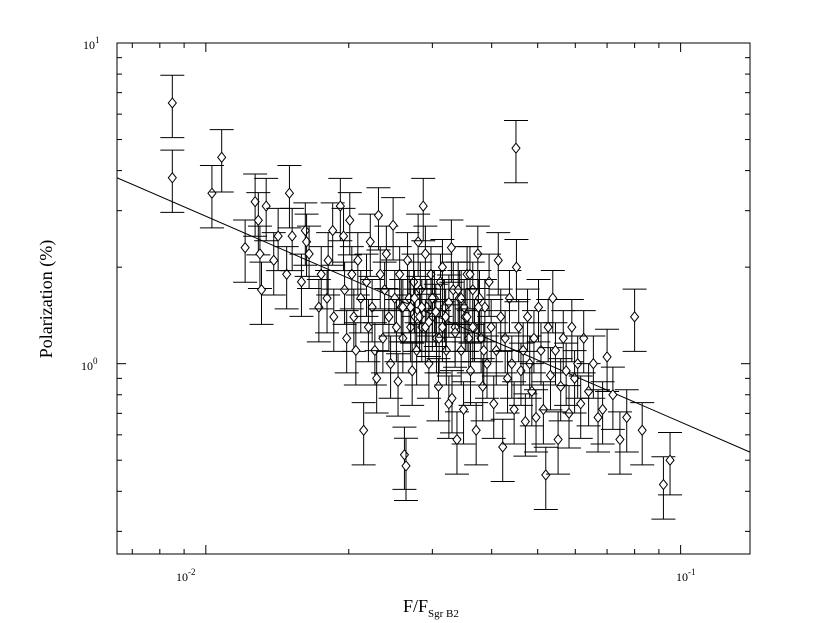 Image resolution: width=830 pixels, height=623 pixels. I want to click on y-tick-label-2: 10¹, so click(91, 43).